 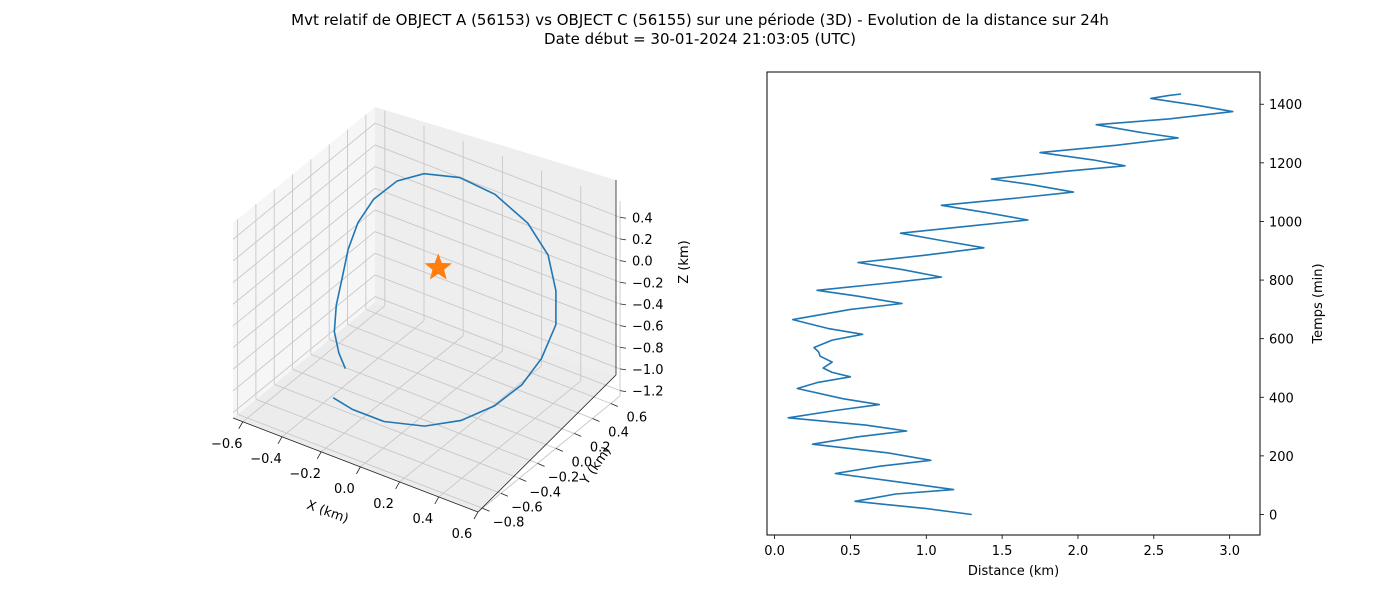 What do you see at coordinates (1153, 551) in the screenshot?
I see `x-tick-label: 2.5` at bounding box center [1153, 551].